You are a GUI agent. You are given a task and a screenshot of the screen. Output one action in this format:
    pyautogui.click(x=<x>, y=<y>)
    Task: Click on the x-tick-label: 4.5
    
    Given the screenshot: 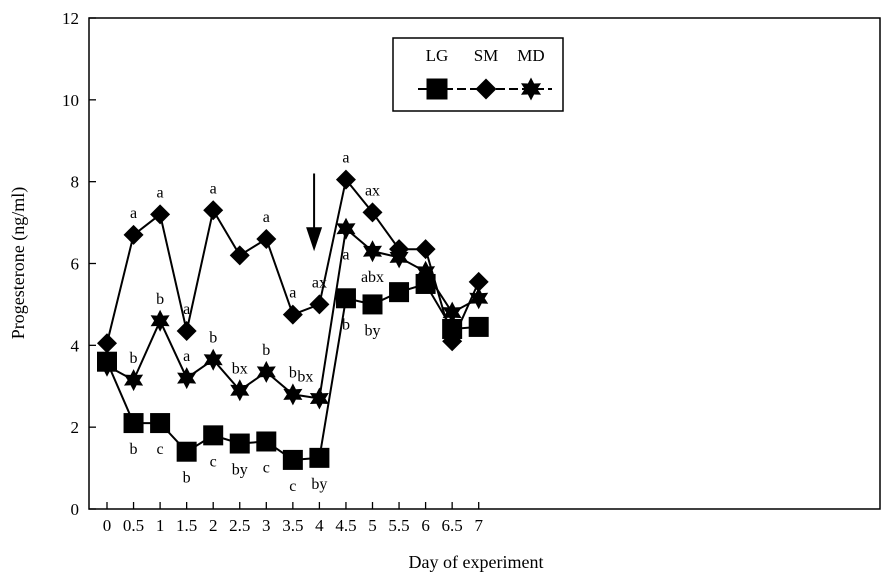 What is the action you would take?
    pyautogui.click(x=345, y=525)
    